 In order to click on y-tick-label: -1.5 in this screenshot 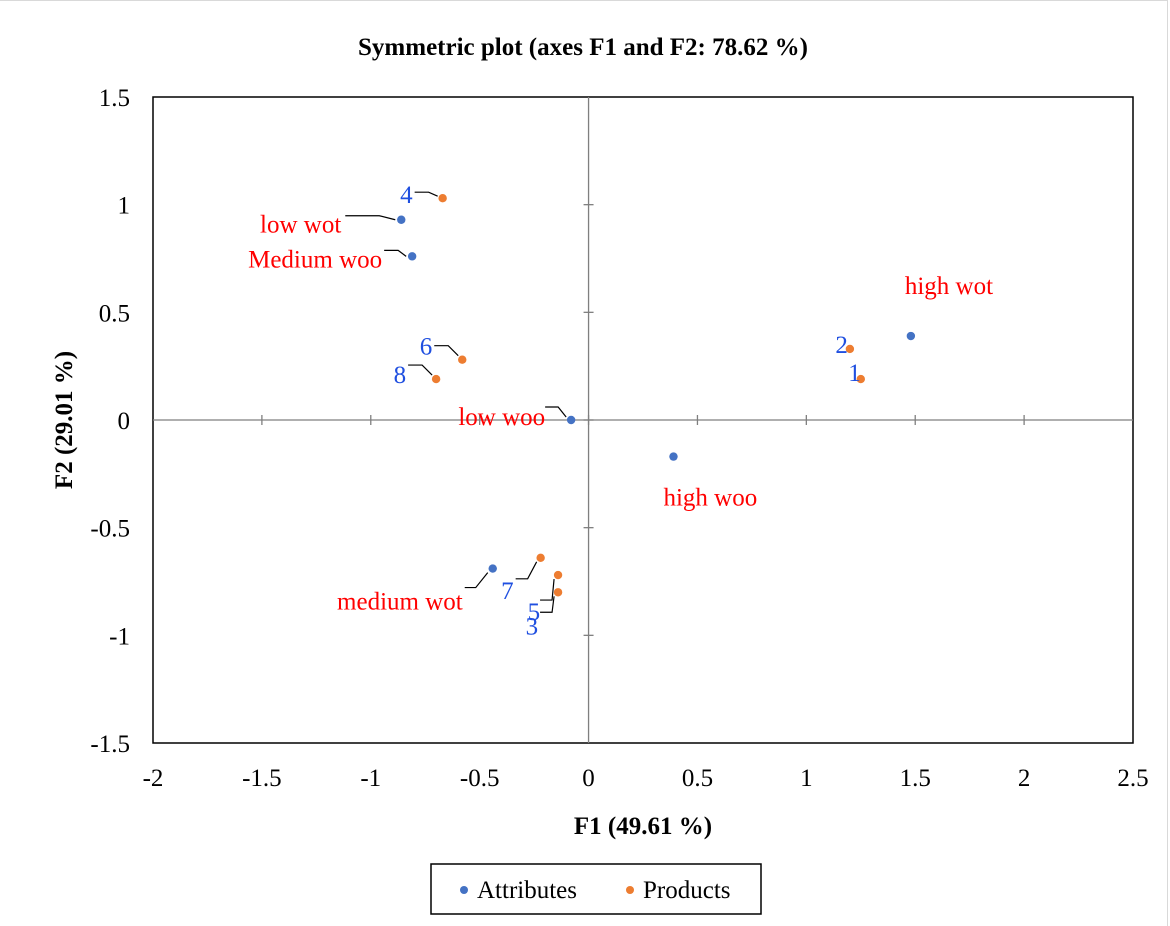, I will do `click(110, 744)`.